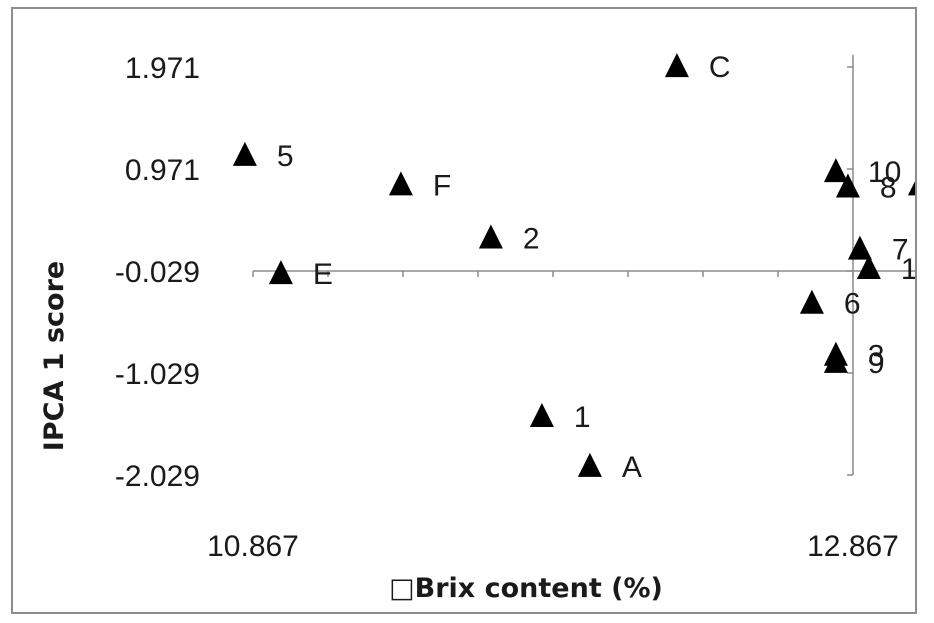 The image size is (934, 623). What do you see at coordinates (253, 546) in the screenshot?
I see `x-tick-label: 10.867` at bounding box center [253, 546].